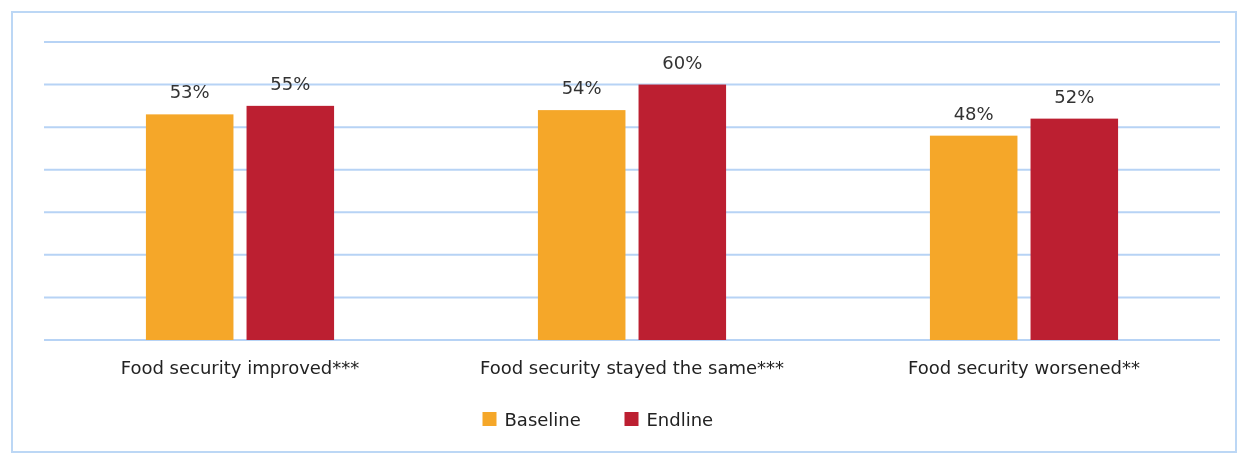  What do you see at coordinates (973, 113) in the screenshot?
I see `data-label: 48%` at bounding box center [973, 113].